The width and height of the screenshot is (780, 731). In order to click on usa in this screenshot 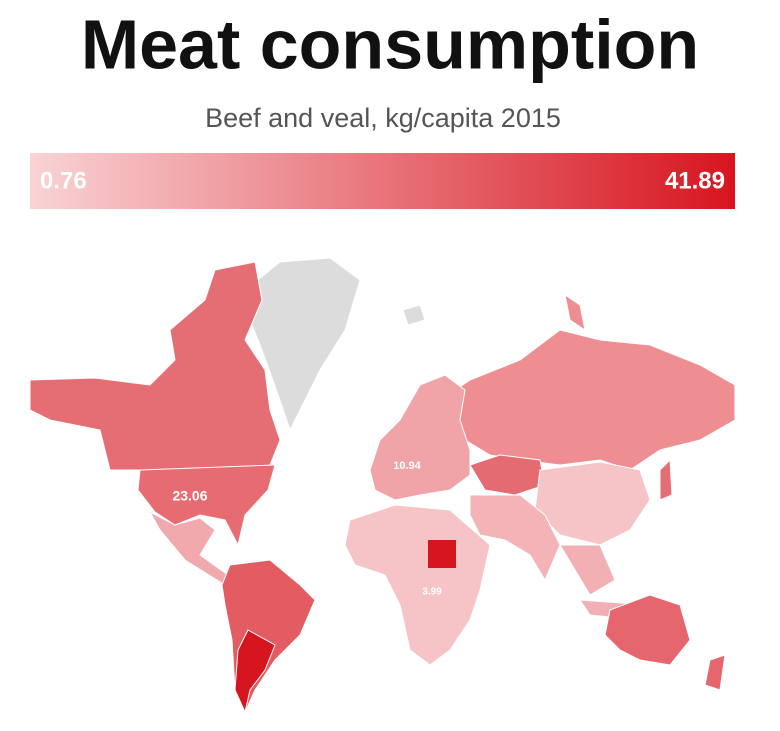, I will do `click(206, 505)`.